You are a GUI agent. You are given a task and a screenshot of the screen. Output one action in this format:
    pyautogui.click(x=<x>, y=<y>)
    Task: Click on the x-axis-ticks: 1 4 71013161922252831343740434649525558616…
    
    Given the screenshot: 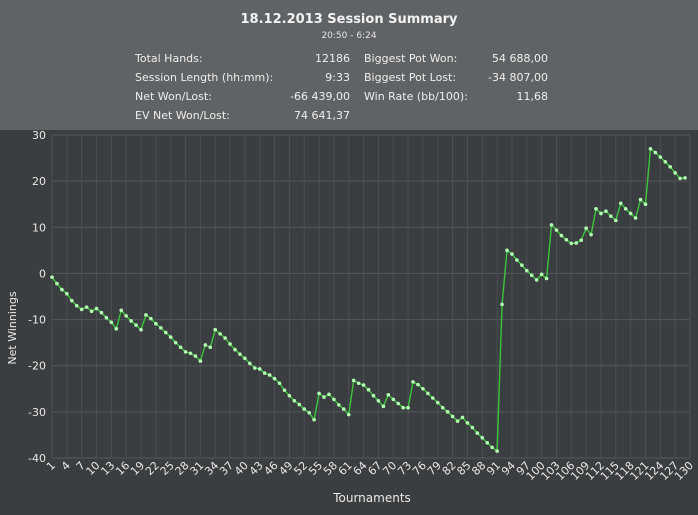 What is the action you would take?
    pyautogui.click(x=370, y=471)
    